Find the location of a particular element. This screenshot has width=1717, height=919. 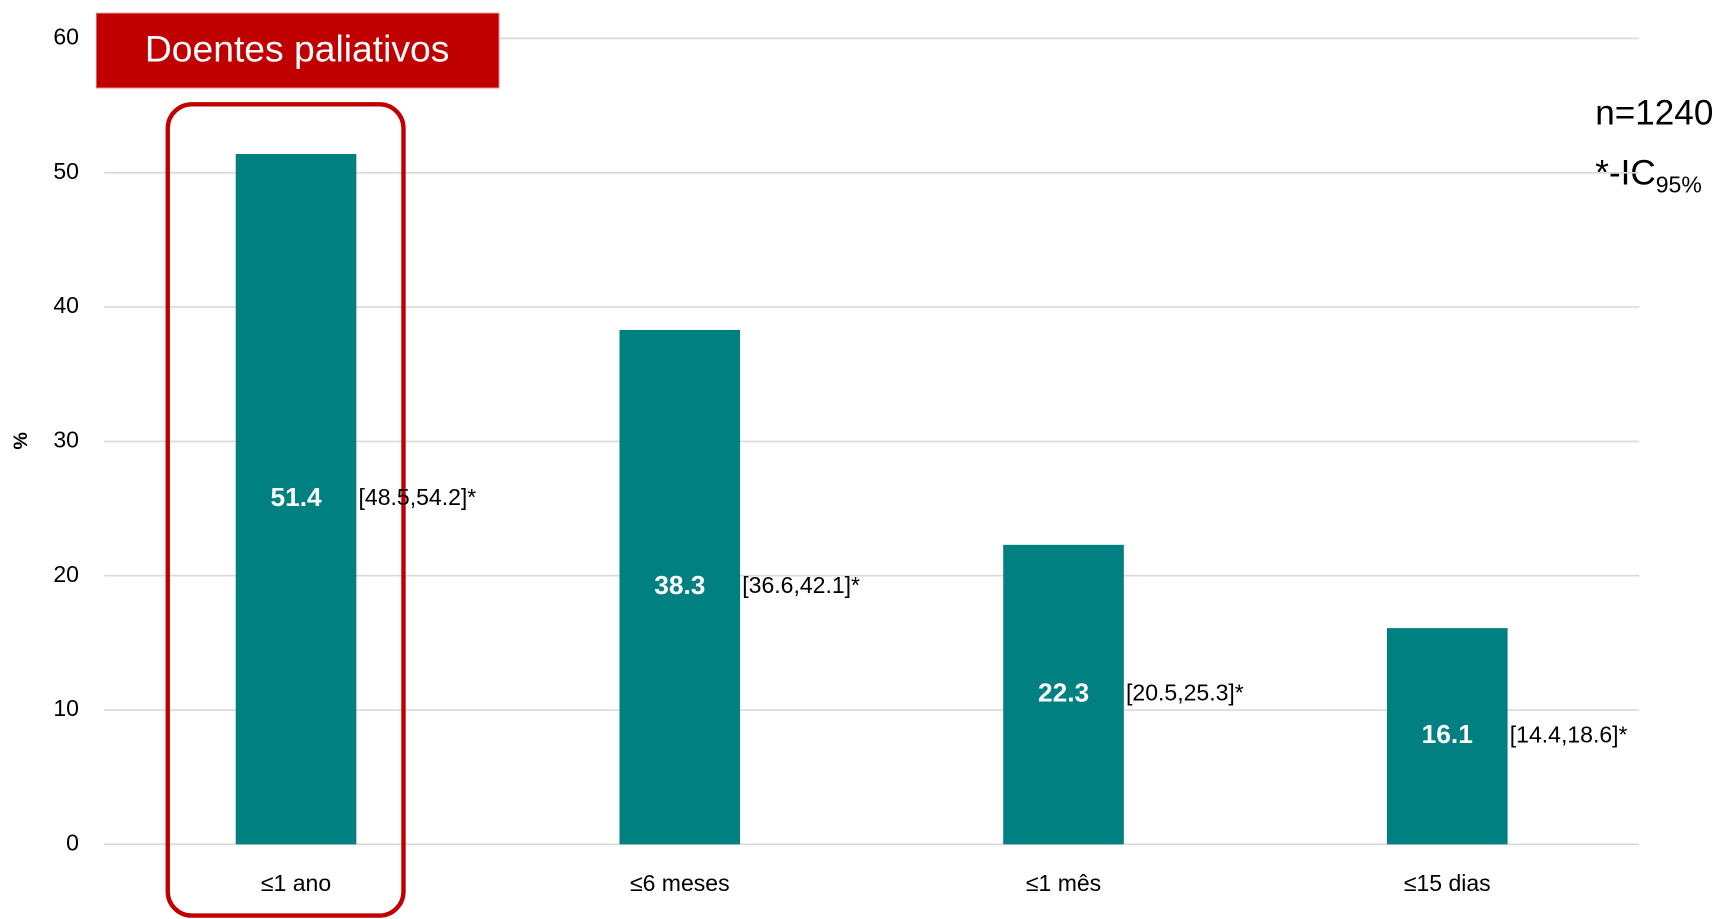

interval-label: [20.5,25.3]* is located at coordinates (1185, 693).